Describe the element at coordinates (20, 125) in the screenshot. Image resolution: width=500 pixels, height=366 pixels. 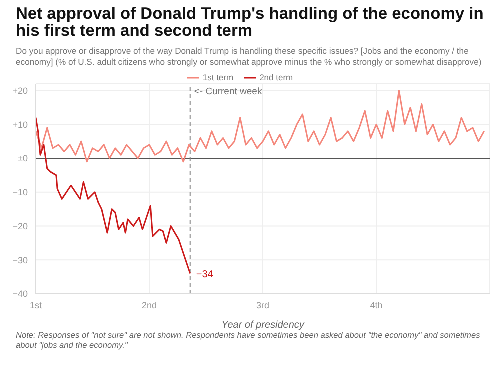
I see `y-tick-label: +10` at that location.